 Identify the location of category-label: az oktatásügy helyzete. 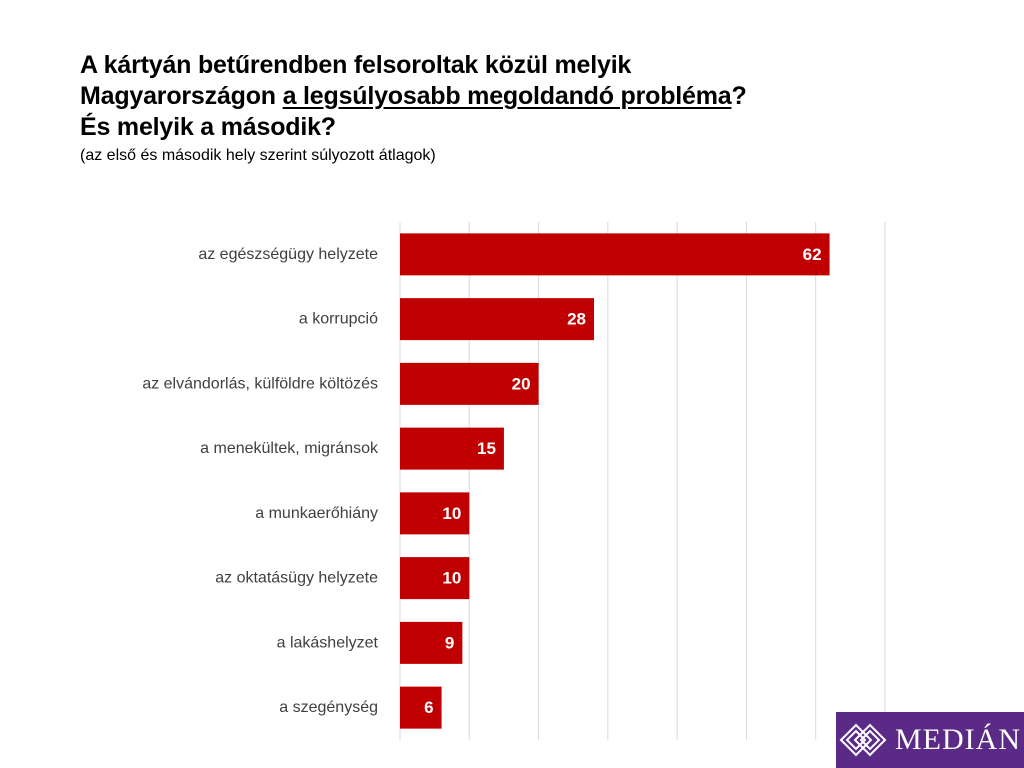
(296, 578).